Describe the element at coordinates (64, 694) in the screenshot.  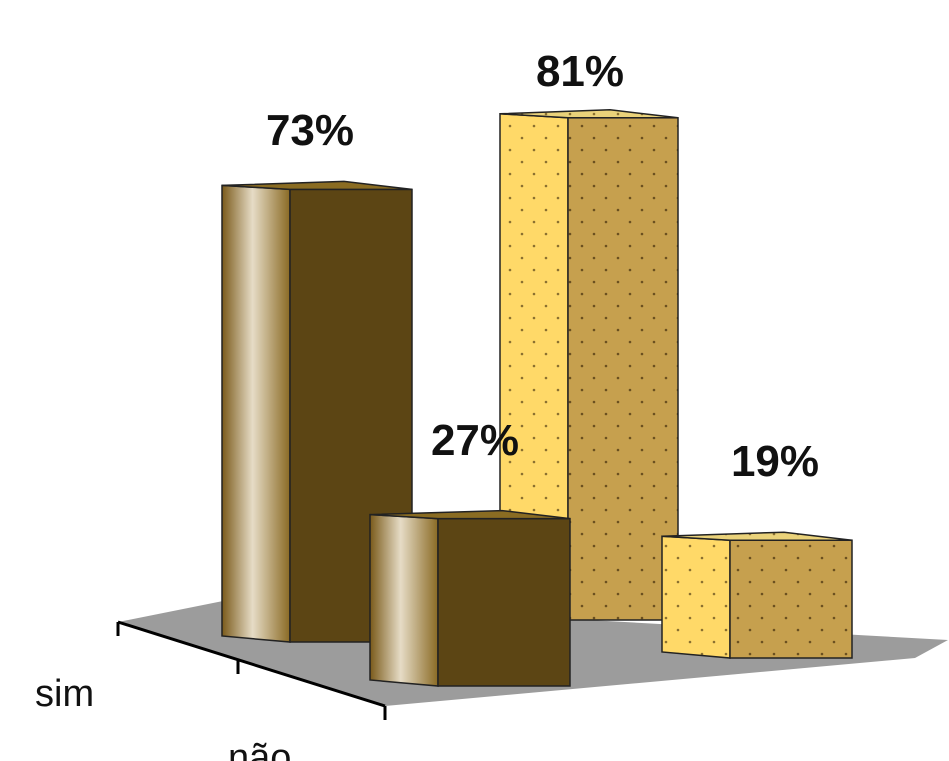
I see `category-label-sim: sim` at that location.